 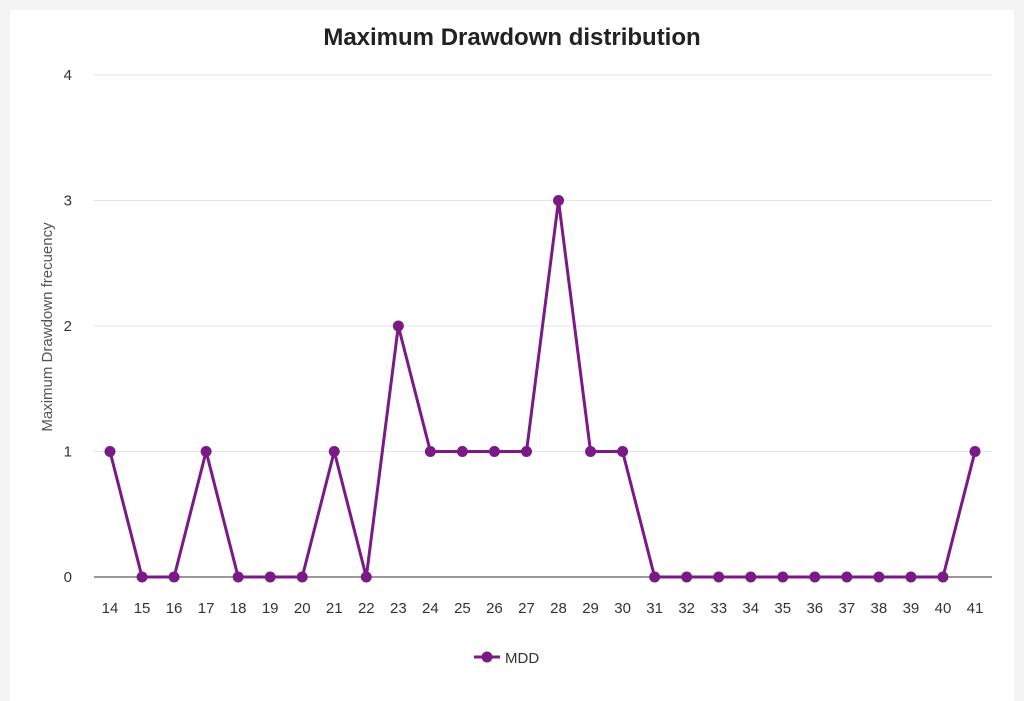 What do you see at coordinates (975, 608) in the screenshot?
I see `x-tick-label: 41` at bounding box center [975, 608].